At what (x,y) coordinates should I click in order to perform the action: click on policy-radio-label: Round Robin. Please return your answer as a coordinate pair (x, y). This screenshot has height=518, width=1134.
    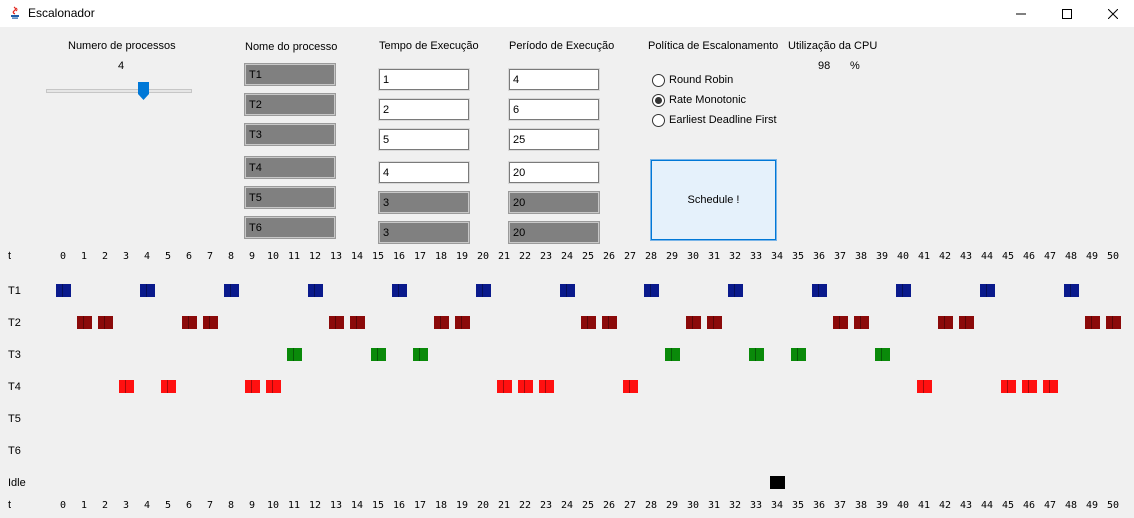
    Looking at the image, I should click on (701, 80).